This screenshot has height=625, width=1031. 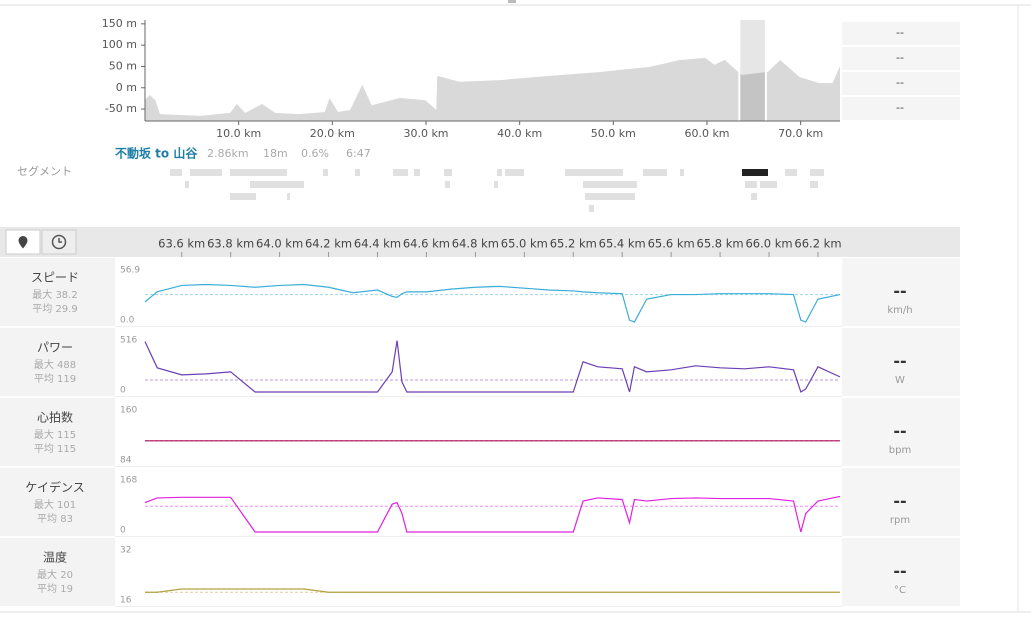 What do you see at coordinates (622, 244) in the screenshot?
I see `x-tick-label: 65.4 km` at bounding box center [622, 244].